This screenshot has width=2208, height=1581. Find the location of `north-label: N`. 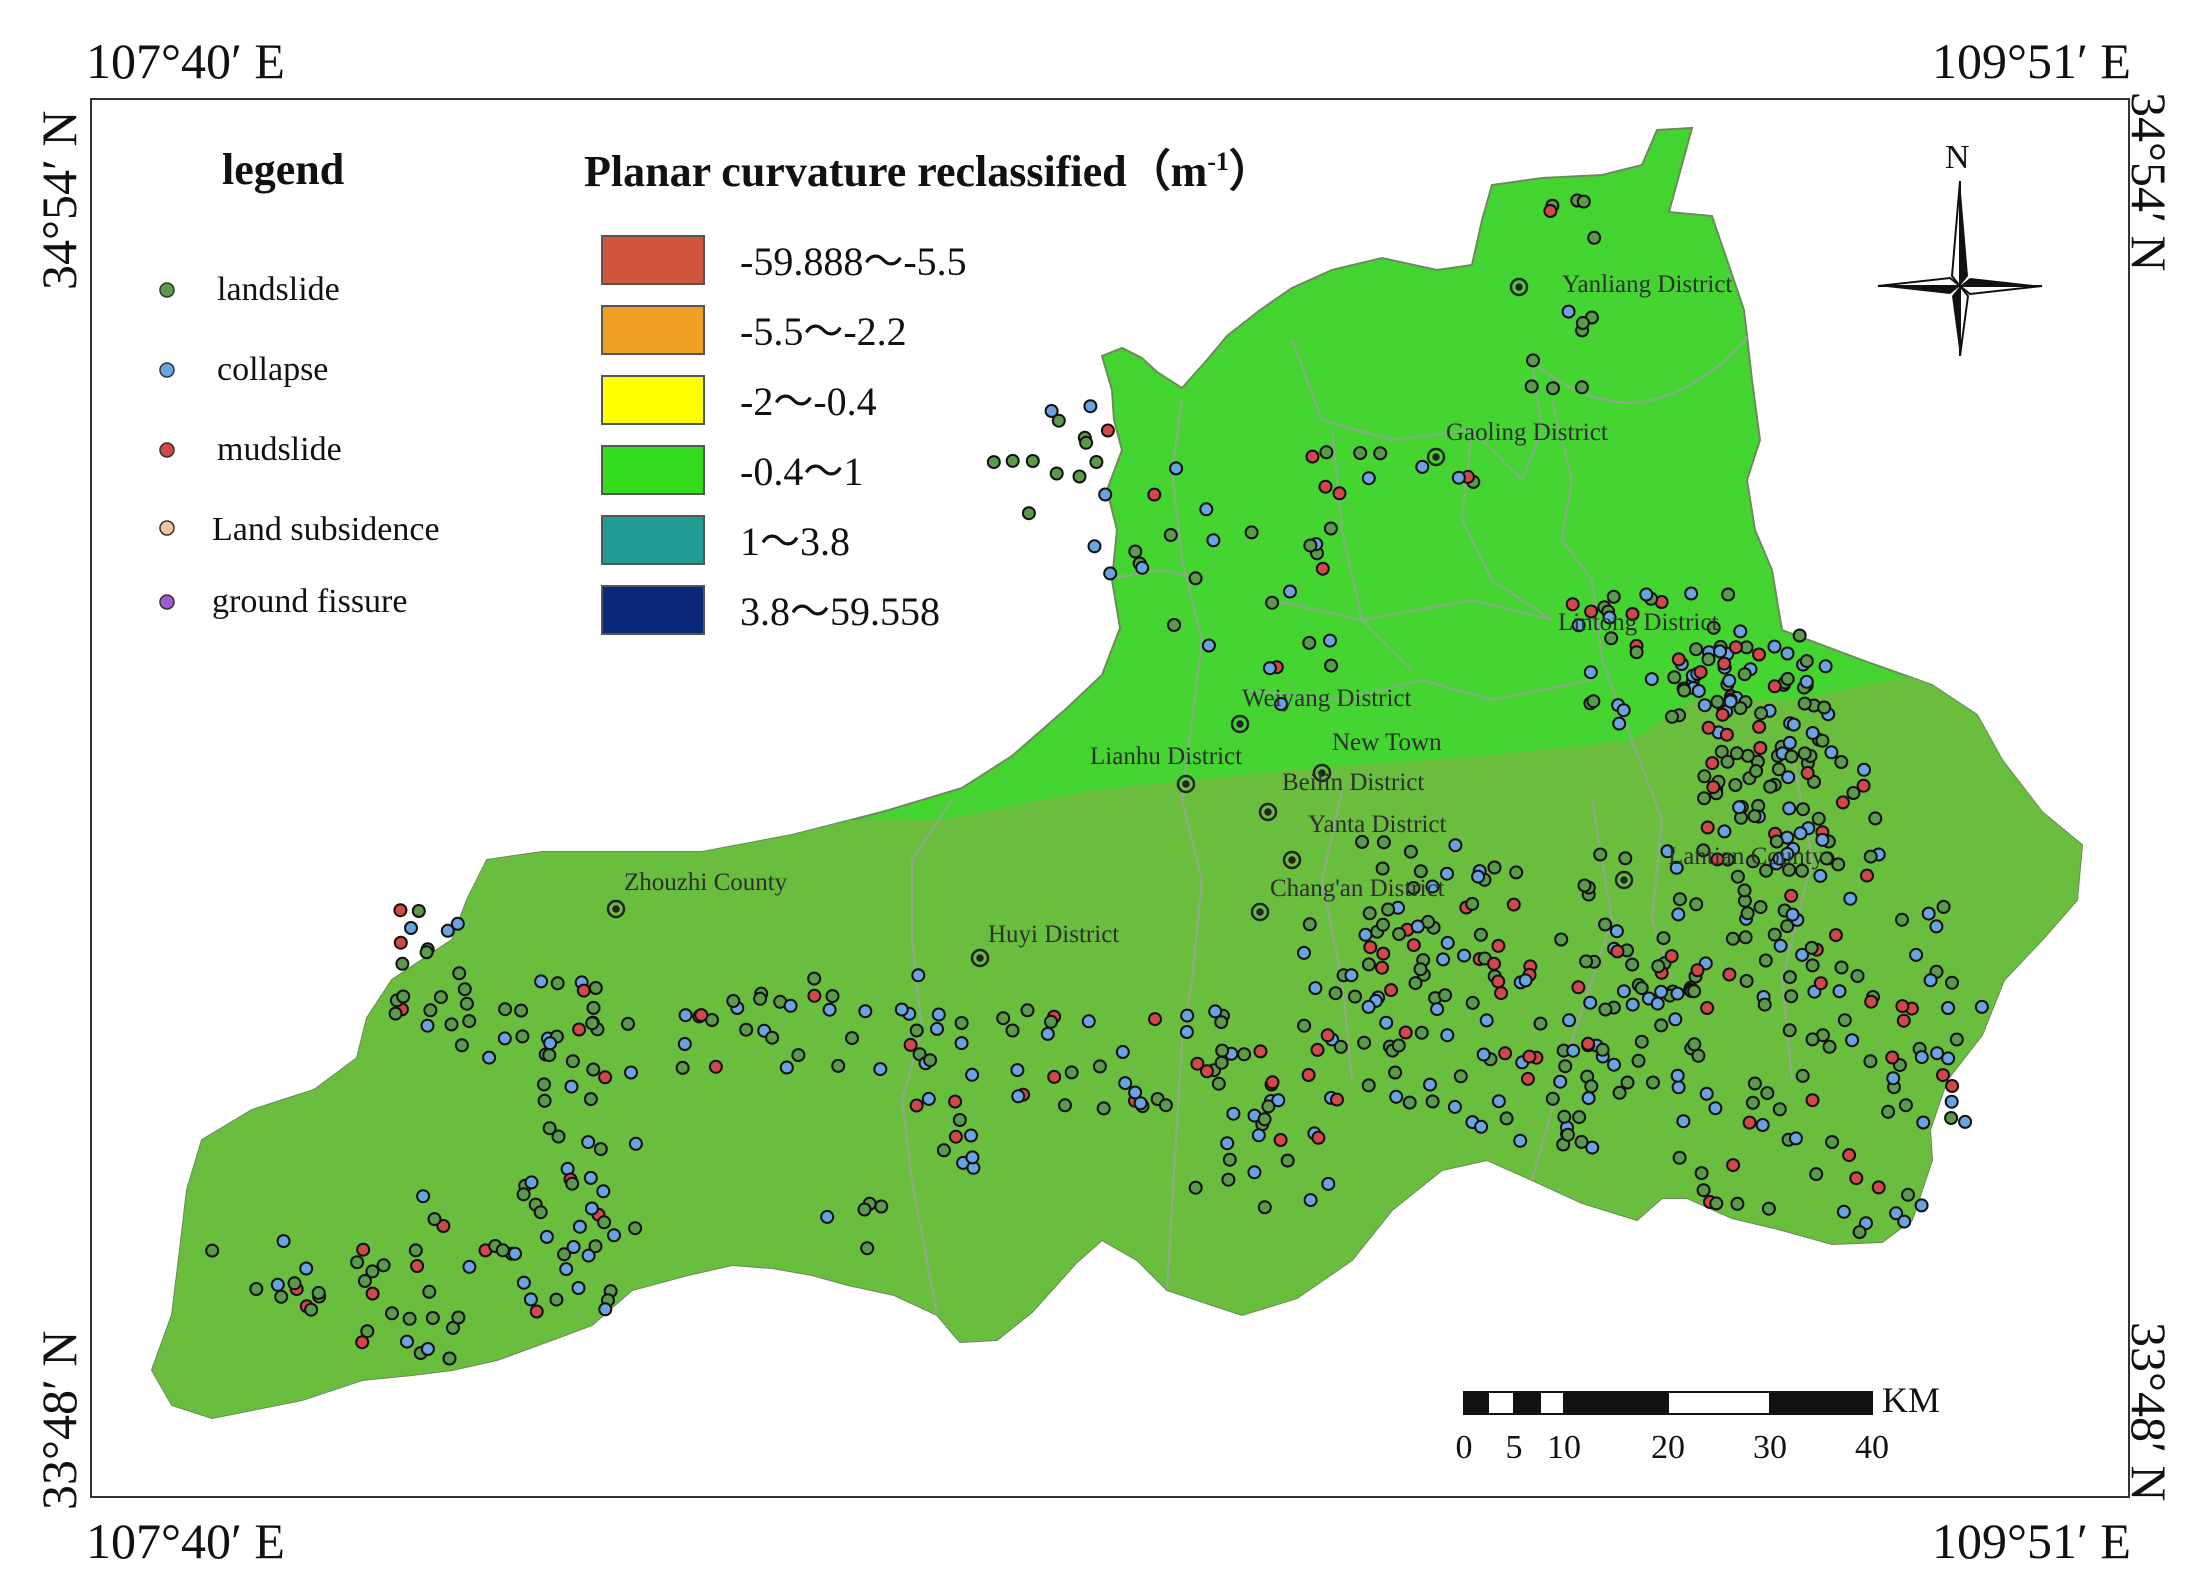

north-label: N is located at coordinates (1957, 157).